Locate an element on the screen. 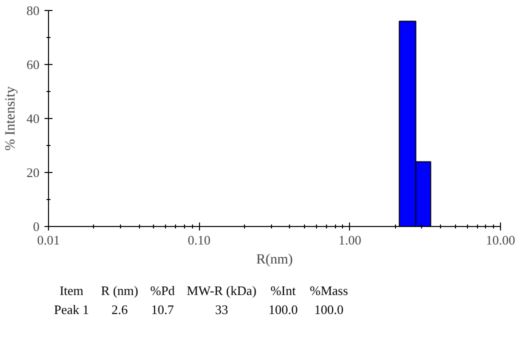  y-axis-title: % Intensity is located at coordinates (11, 118).